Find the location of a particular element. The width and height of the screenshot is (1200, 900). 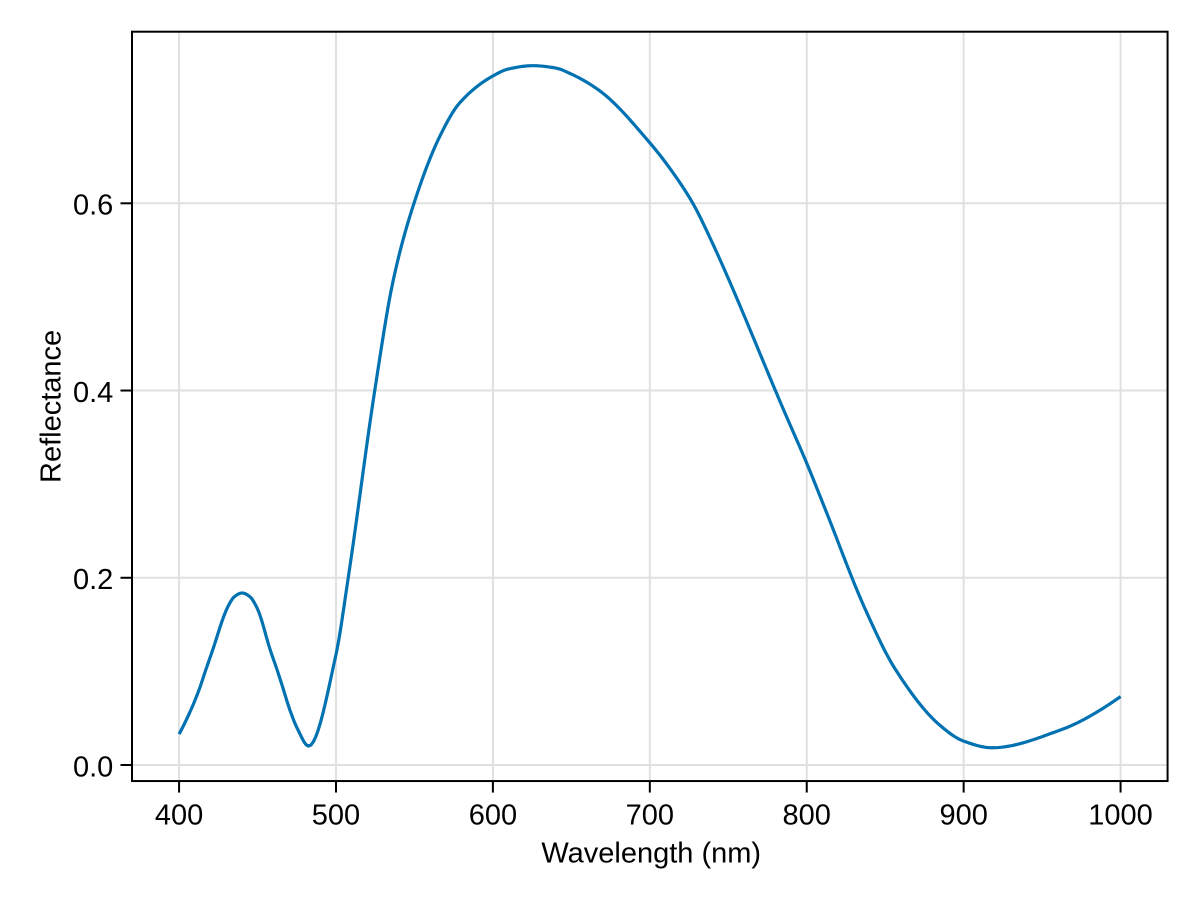

svg-text: 500 is located at coordinates (336, 816).